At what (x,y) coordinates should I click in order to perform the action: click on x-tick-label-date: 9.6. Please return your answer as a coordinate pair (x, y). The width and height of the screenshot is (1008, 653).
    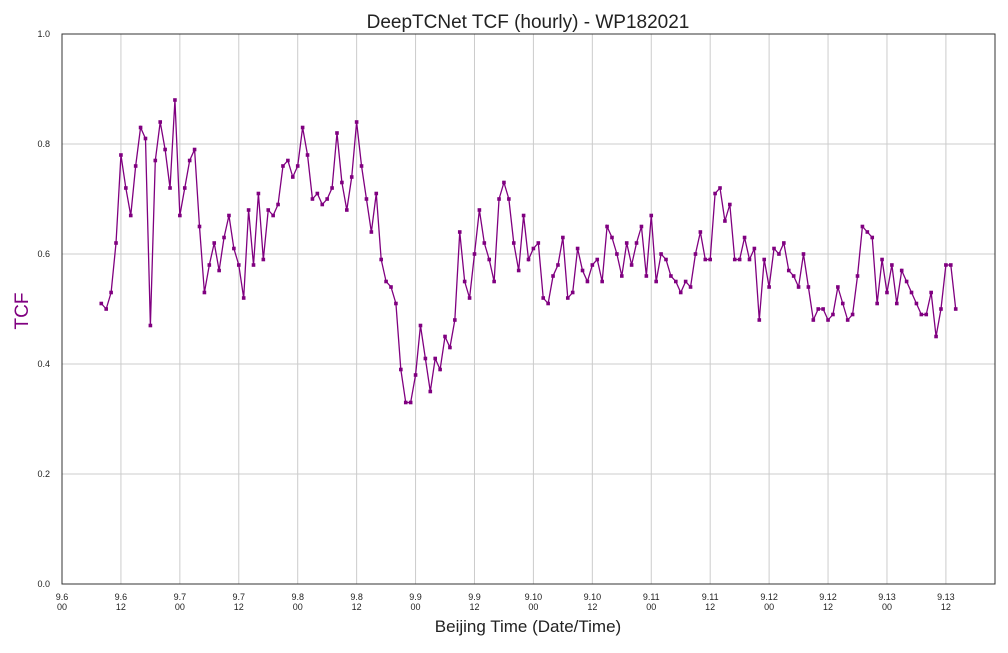
    Looking at the image, I should click on (121, 597).